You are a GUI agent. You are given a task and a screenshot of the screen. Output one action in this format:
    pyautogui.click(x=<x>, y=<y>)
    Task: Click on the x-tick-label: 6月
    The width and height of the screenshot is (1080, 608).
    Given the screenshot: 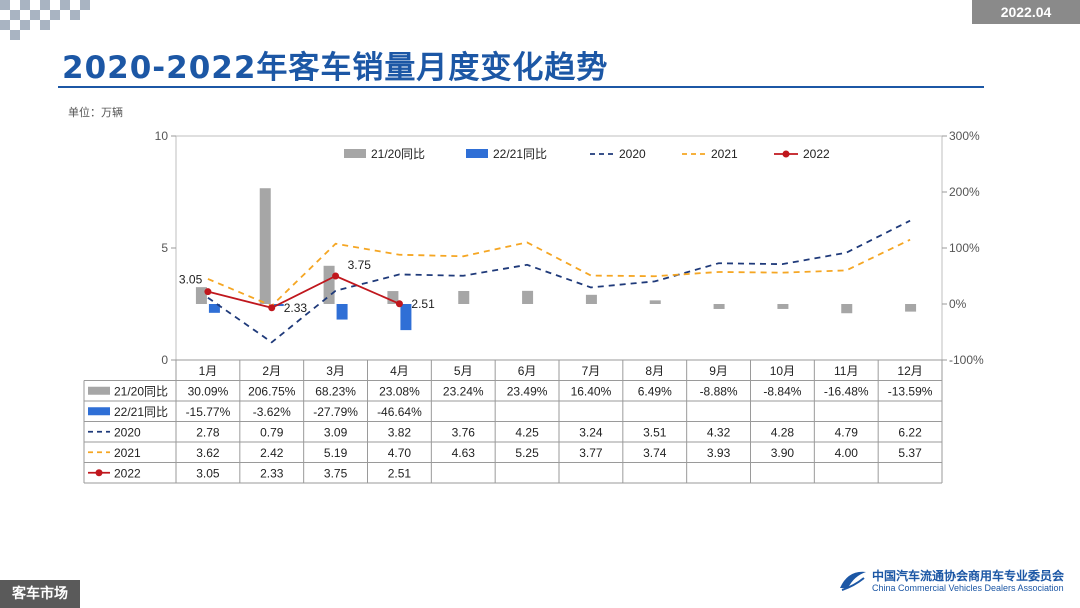 What is the action you would take?
    pyautogui.click(x=527, y=371)
    